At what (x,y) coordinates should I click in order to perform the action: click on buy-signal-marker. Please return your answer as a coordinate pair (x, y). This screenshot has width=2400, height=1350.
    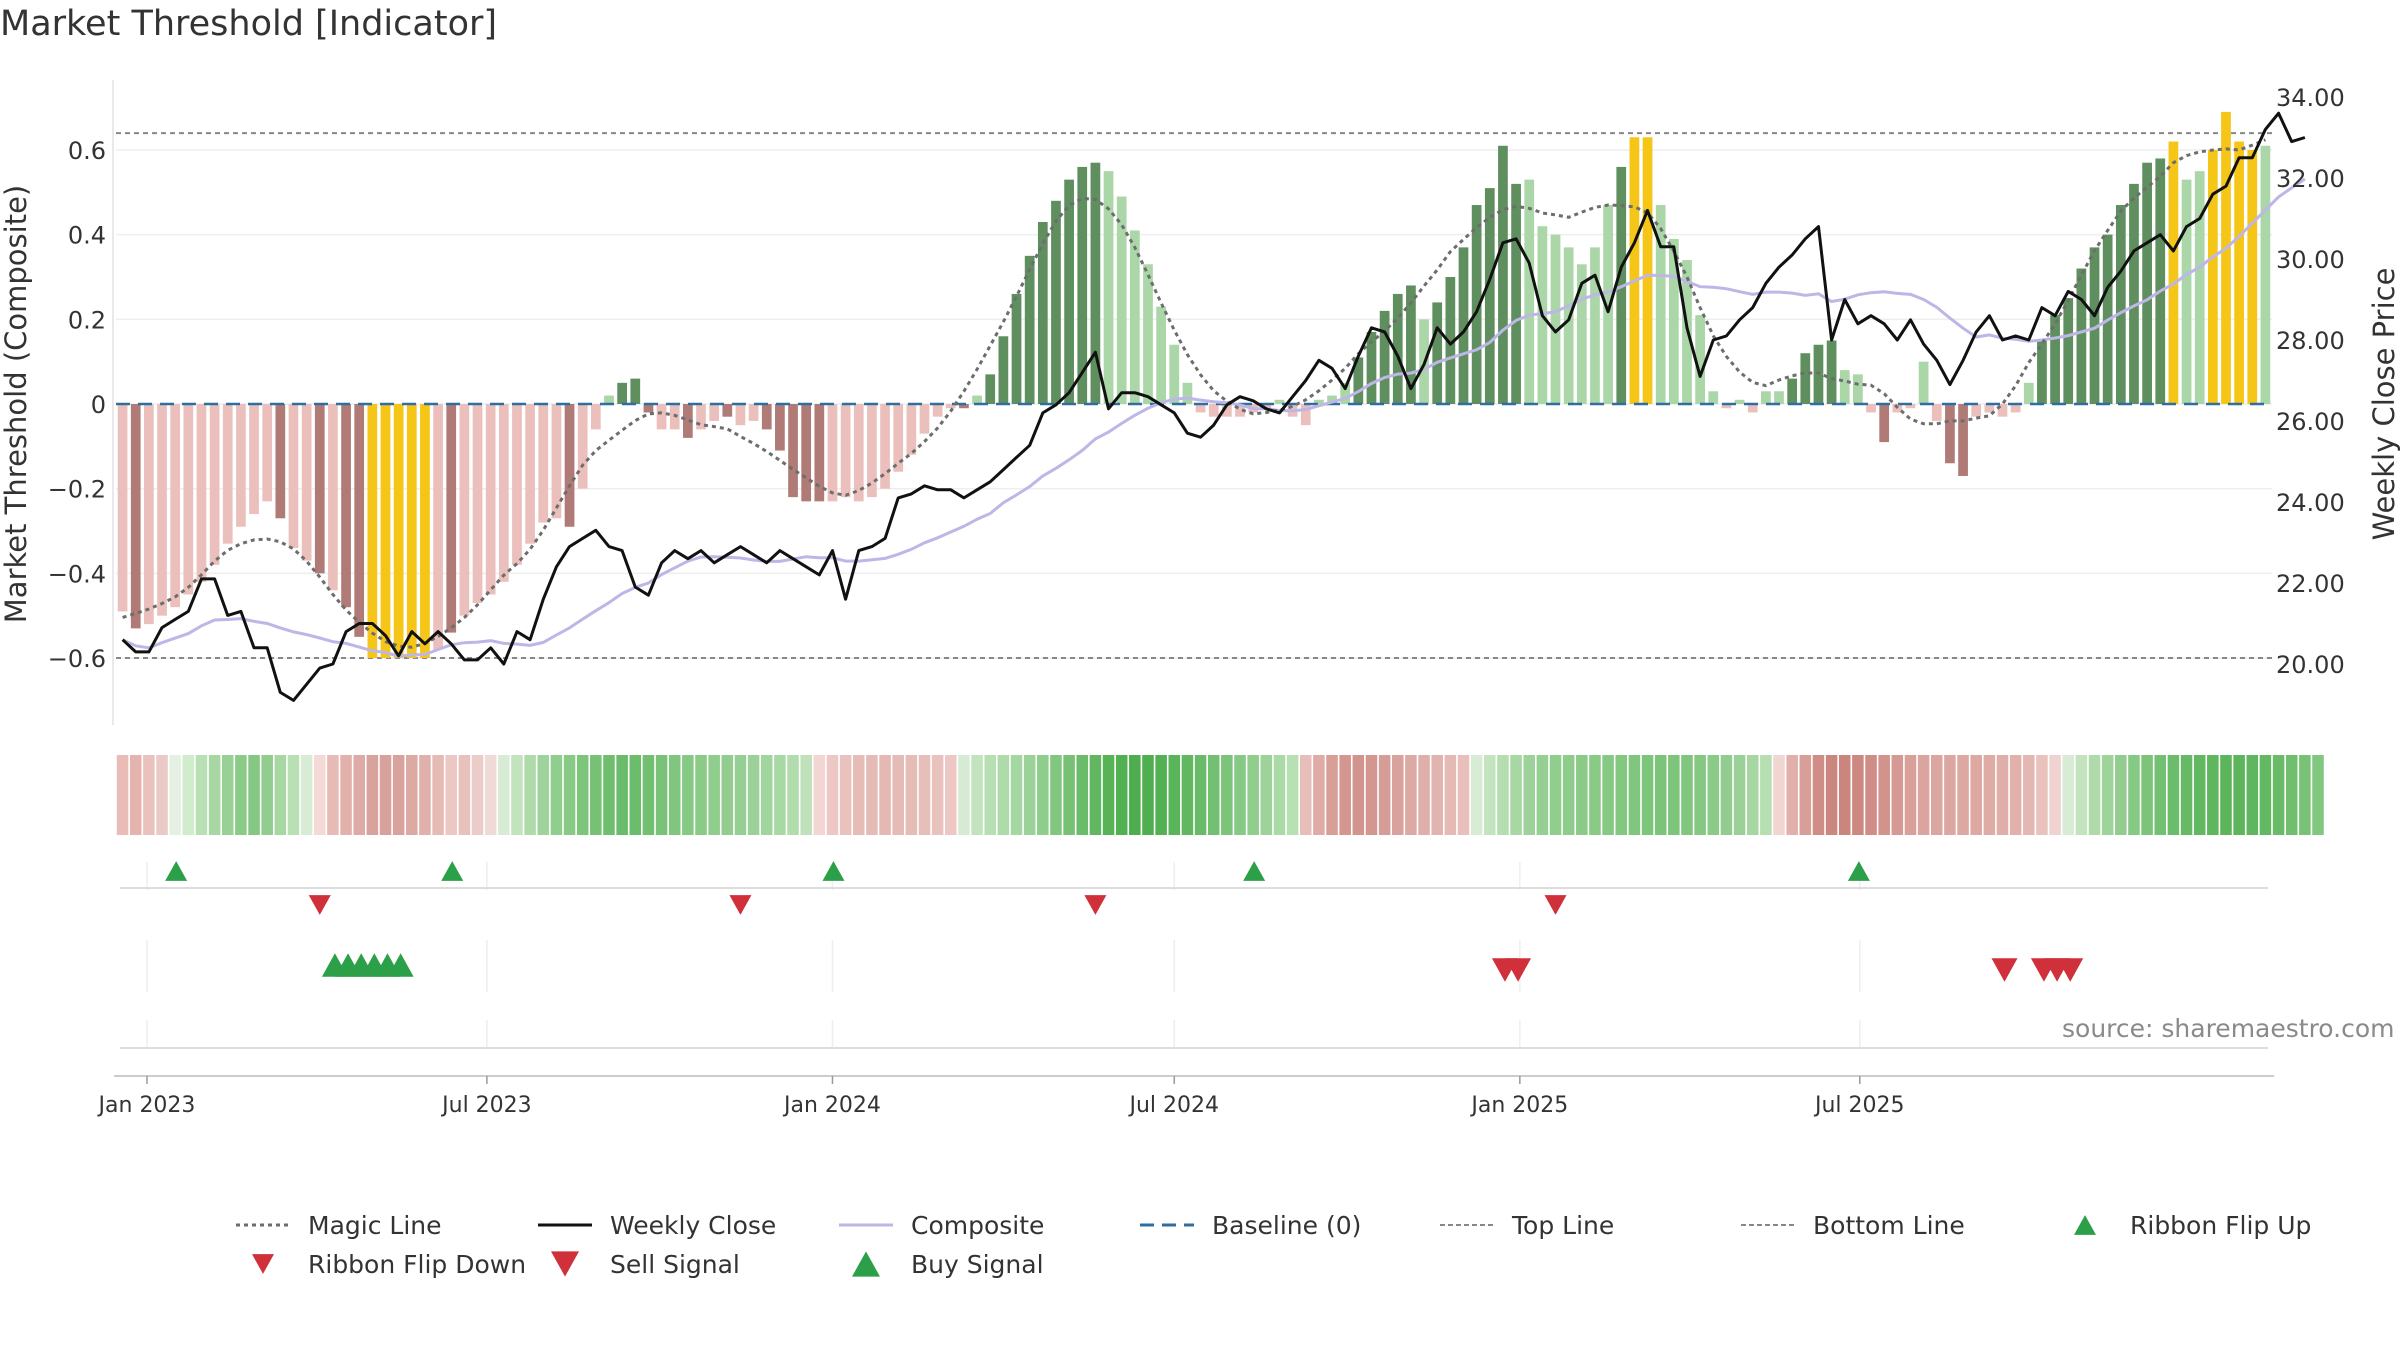
    Looking at the image, I should click on (400, 965).